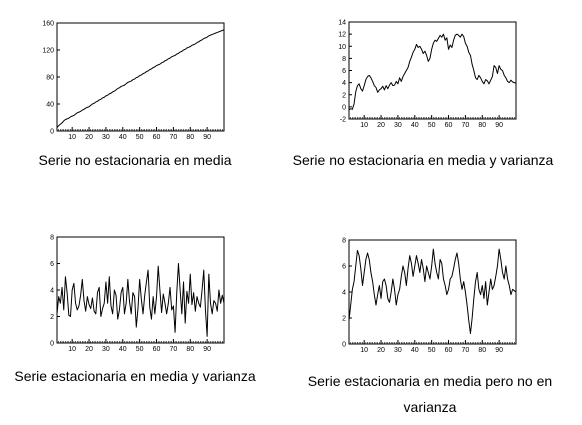 This screenshot has height=425, width=582. What do you see at coordinates (342, 47) in the screenshot?
I see `y-tick-label: 10` at bounding box center [342, 47].